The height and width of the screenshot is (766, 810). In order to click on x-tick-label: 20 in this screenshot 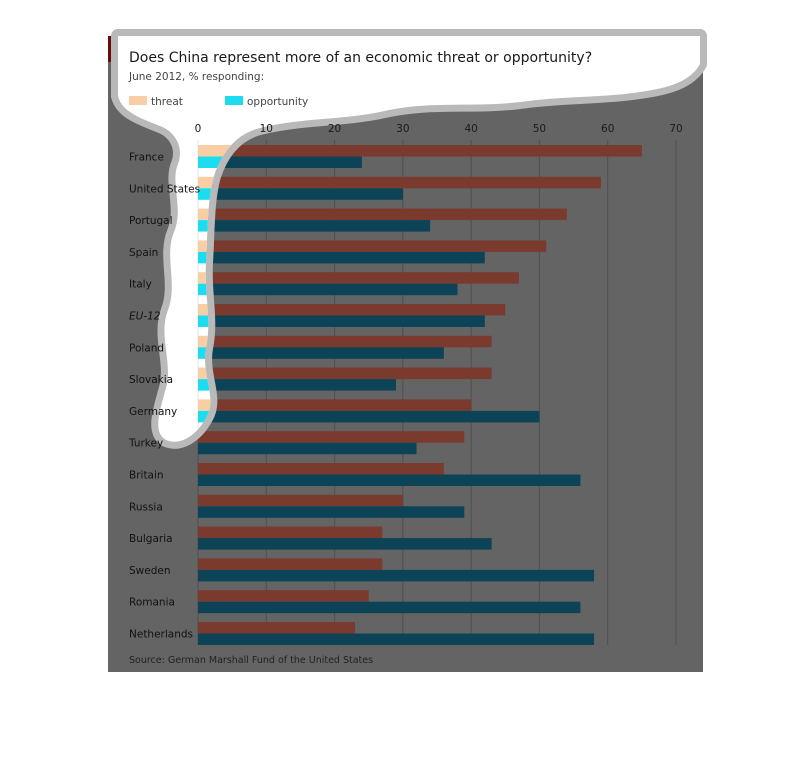, I will do `click(334, 129)`.